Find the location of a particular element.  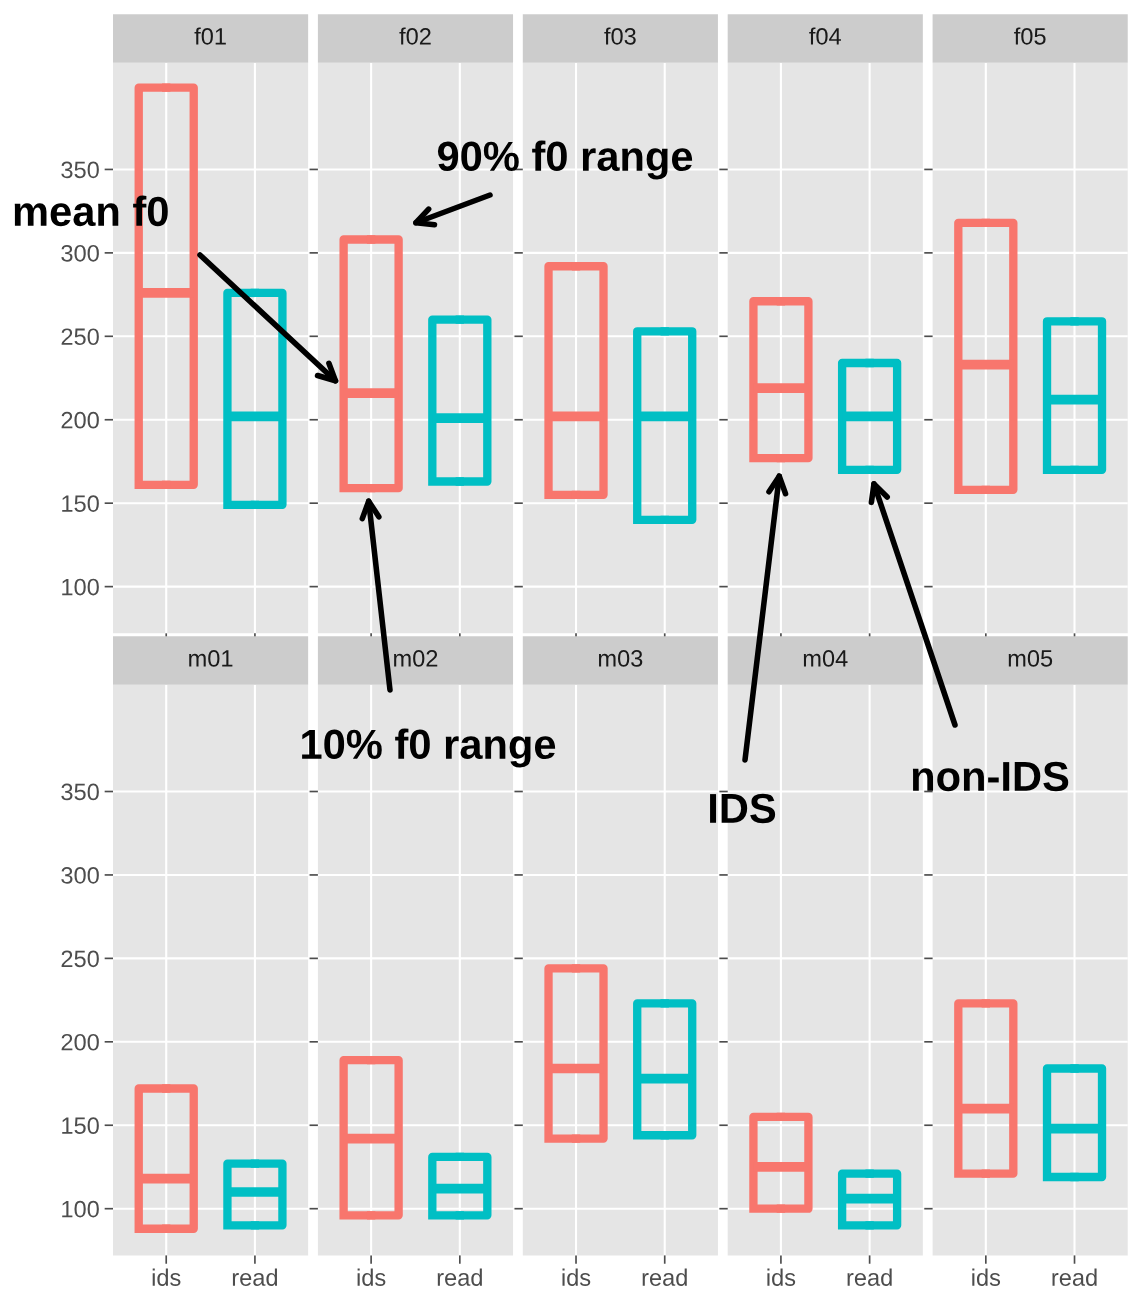

chart-title: m03 is located at coordinates (620, 658).